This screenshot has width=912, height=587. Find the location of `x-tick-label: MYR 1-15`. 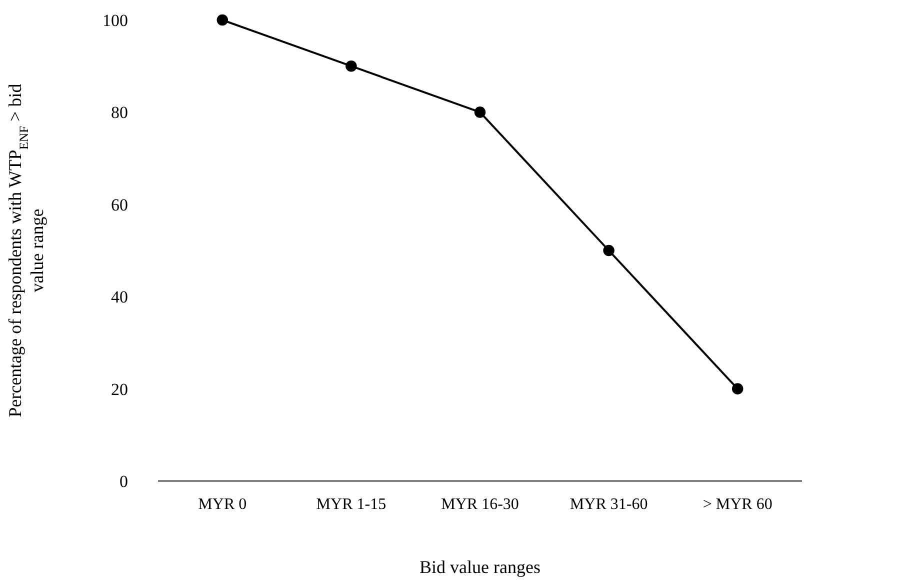

x-tick-label: MYR 1-15 is located at coordinates (351, 504).